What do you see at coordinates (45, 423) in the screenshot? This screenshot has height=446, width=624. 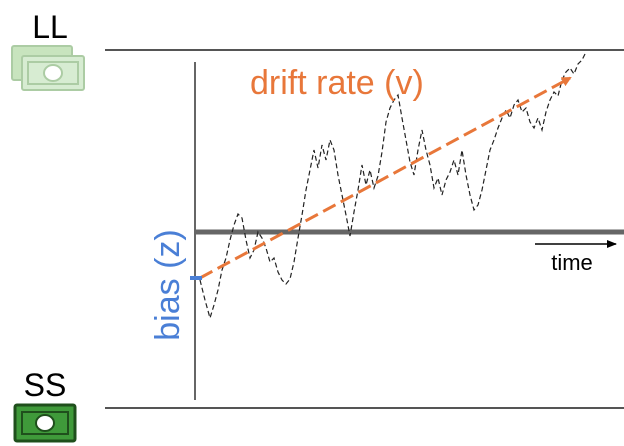 I see `ss-money-icon` at bounding box center [45, 423].